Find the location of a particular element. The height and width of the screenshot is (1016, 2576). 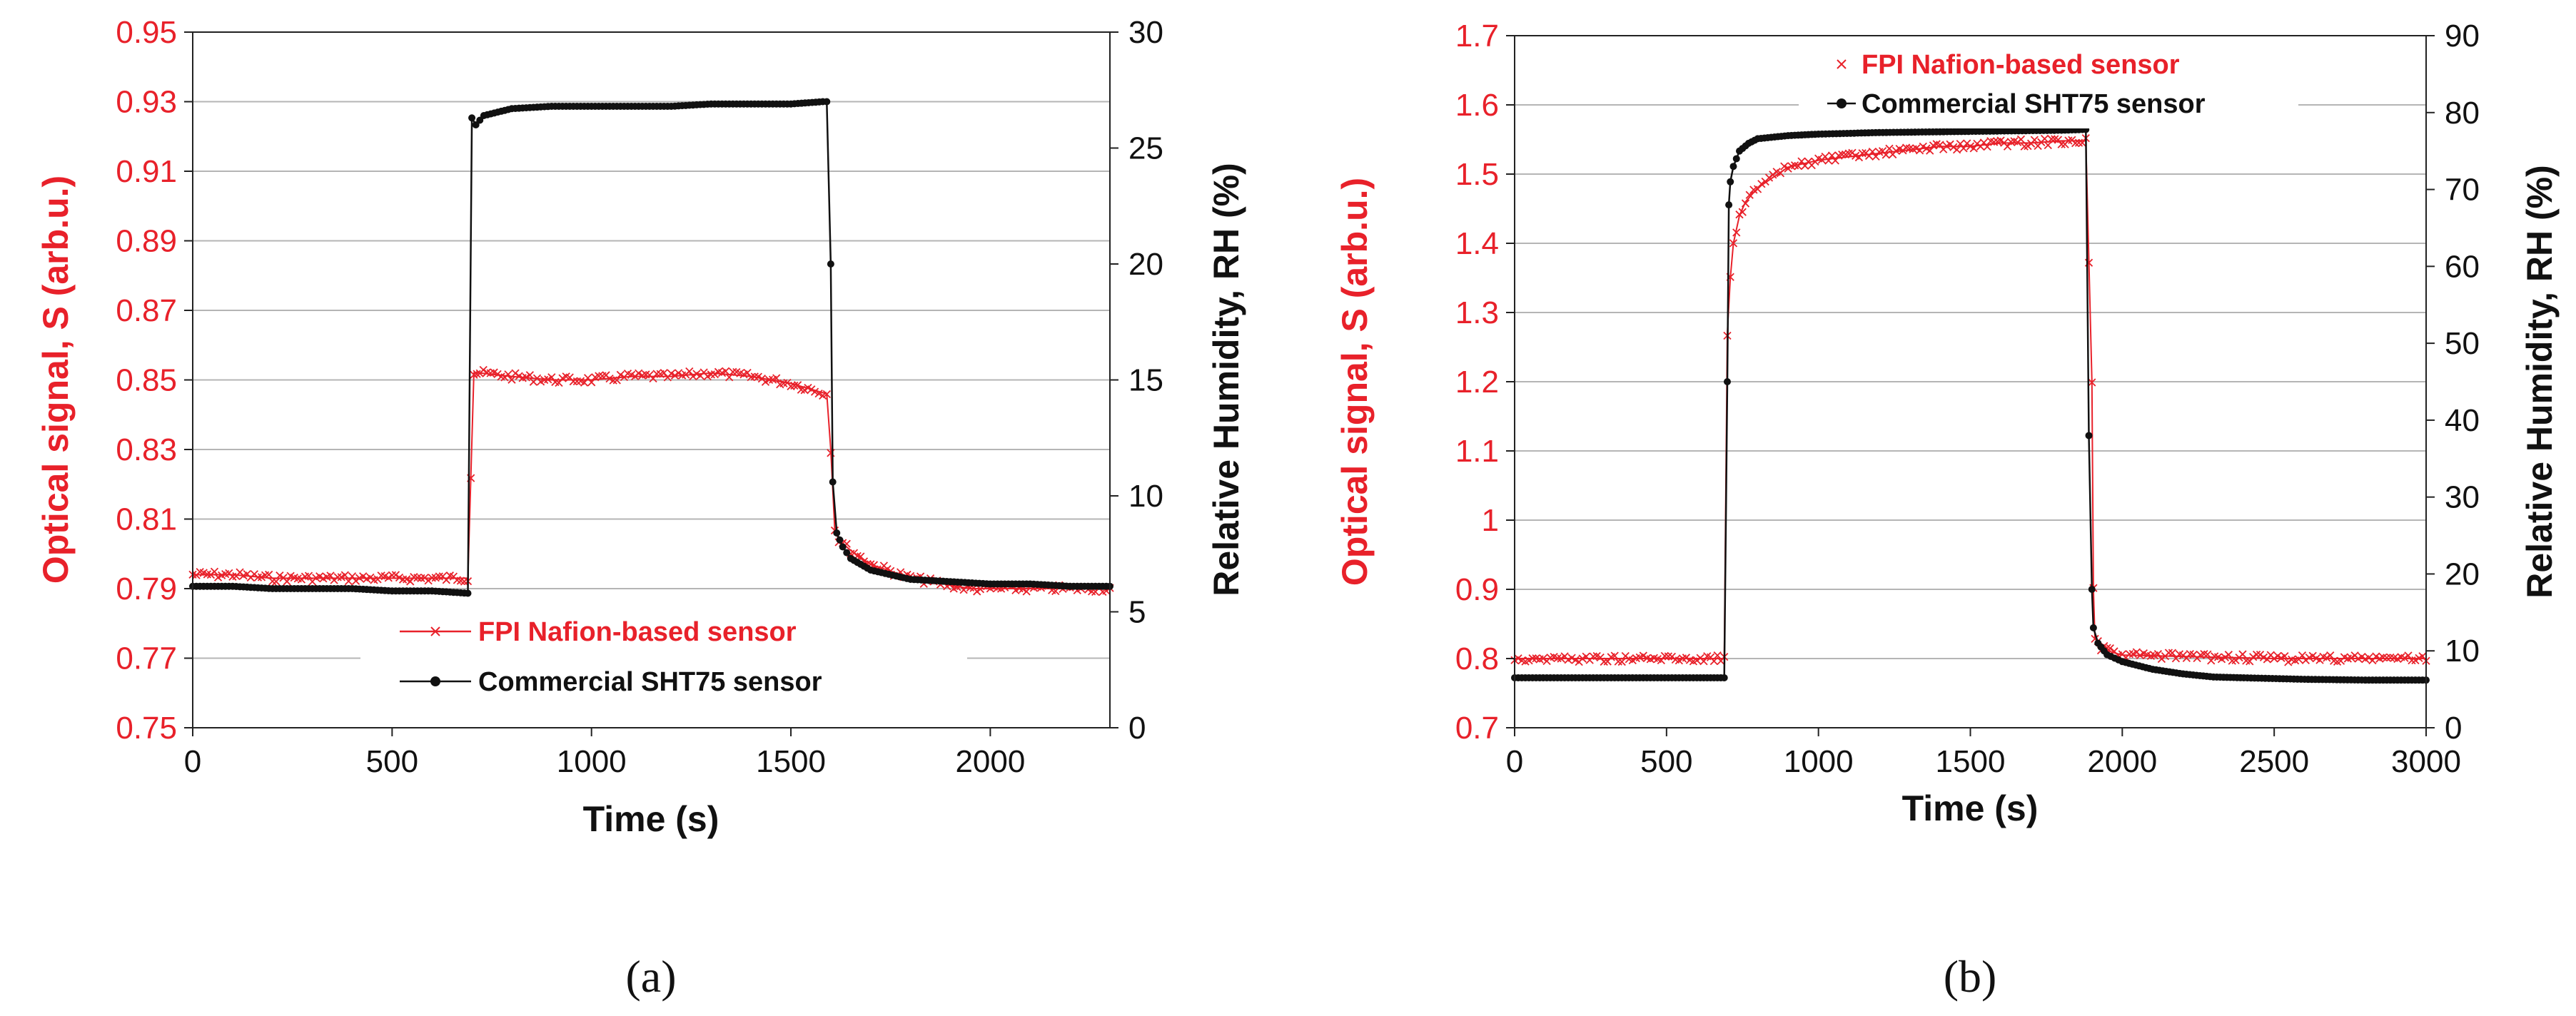

y-tick-label-right-a: 10 is located at coordinates (1145, 496).